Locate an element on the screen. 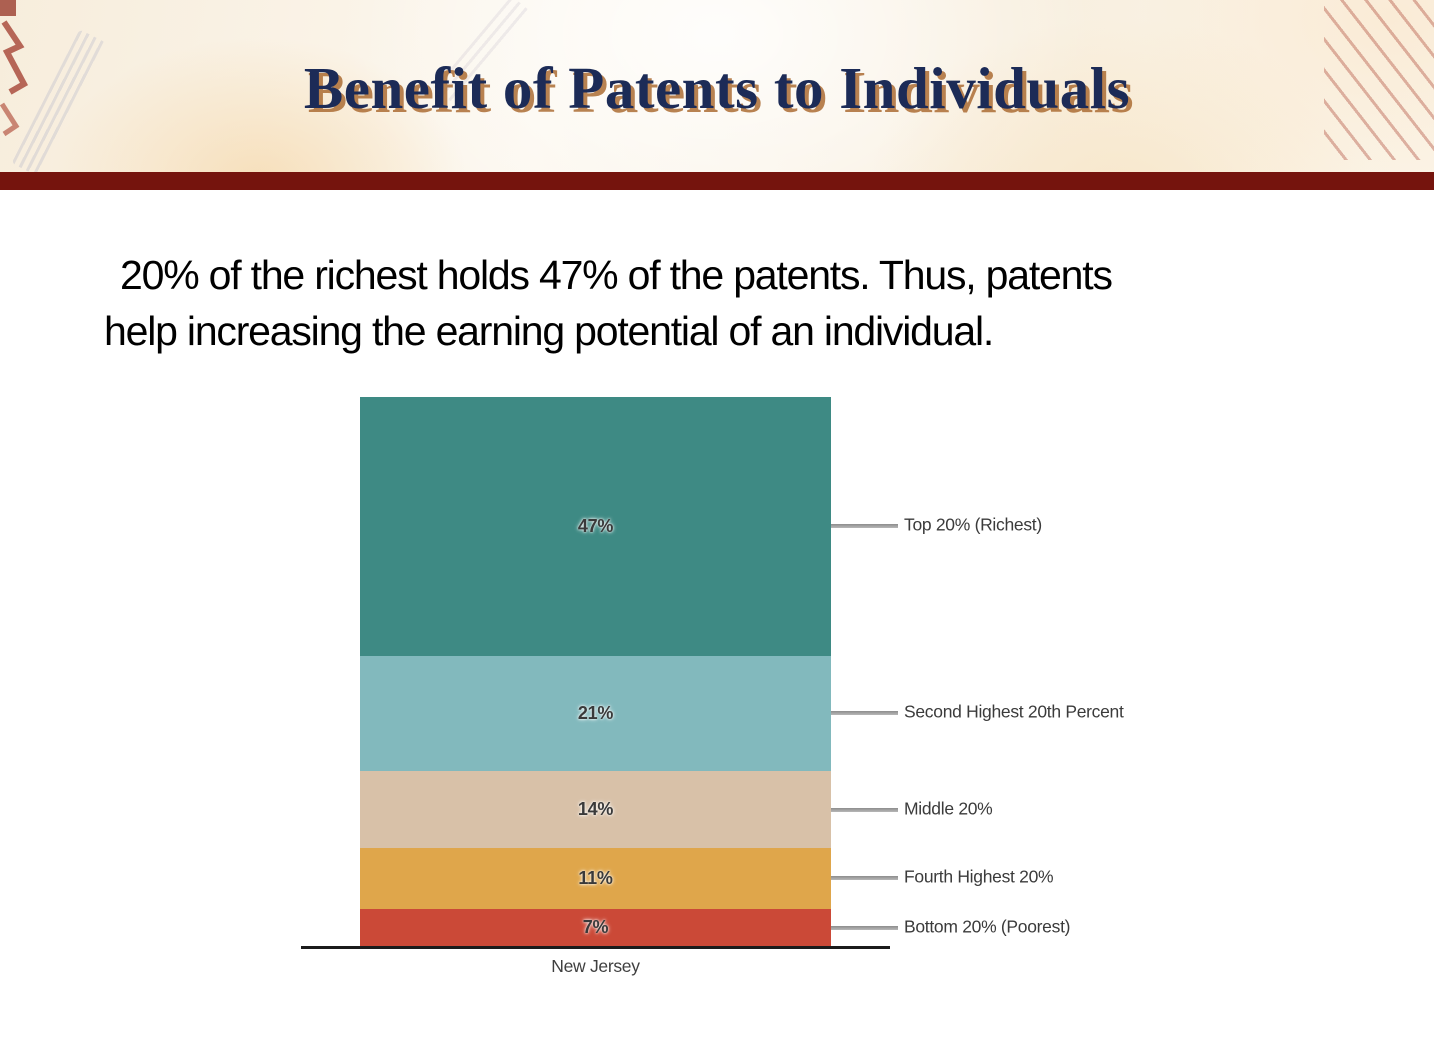  bar-segment-0: 47% is located at coordinates (595, 526).